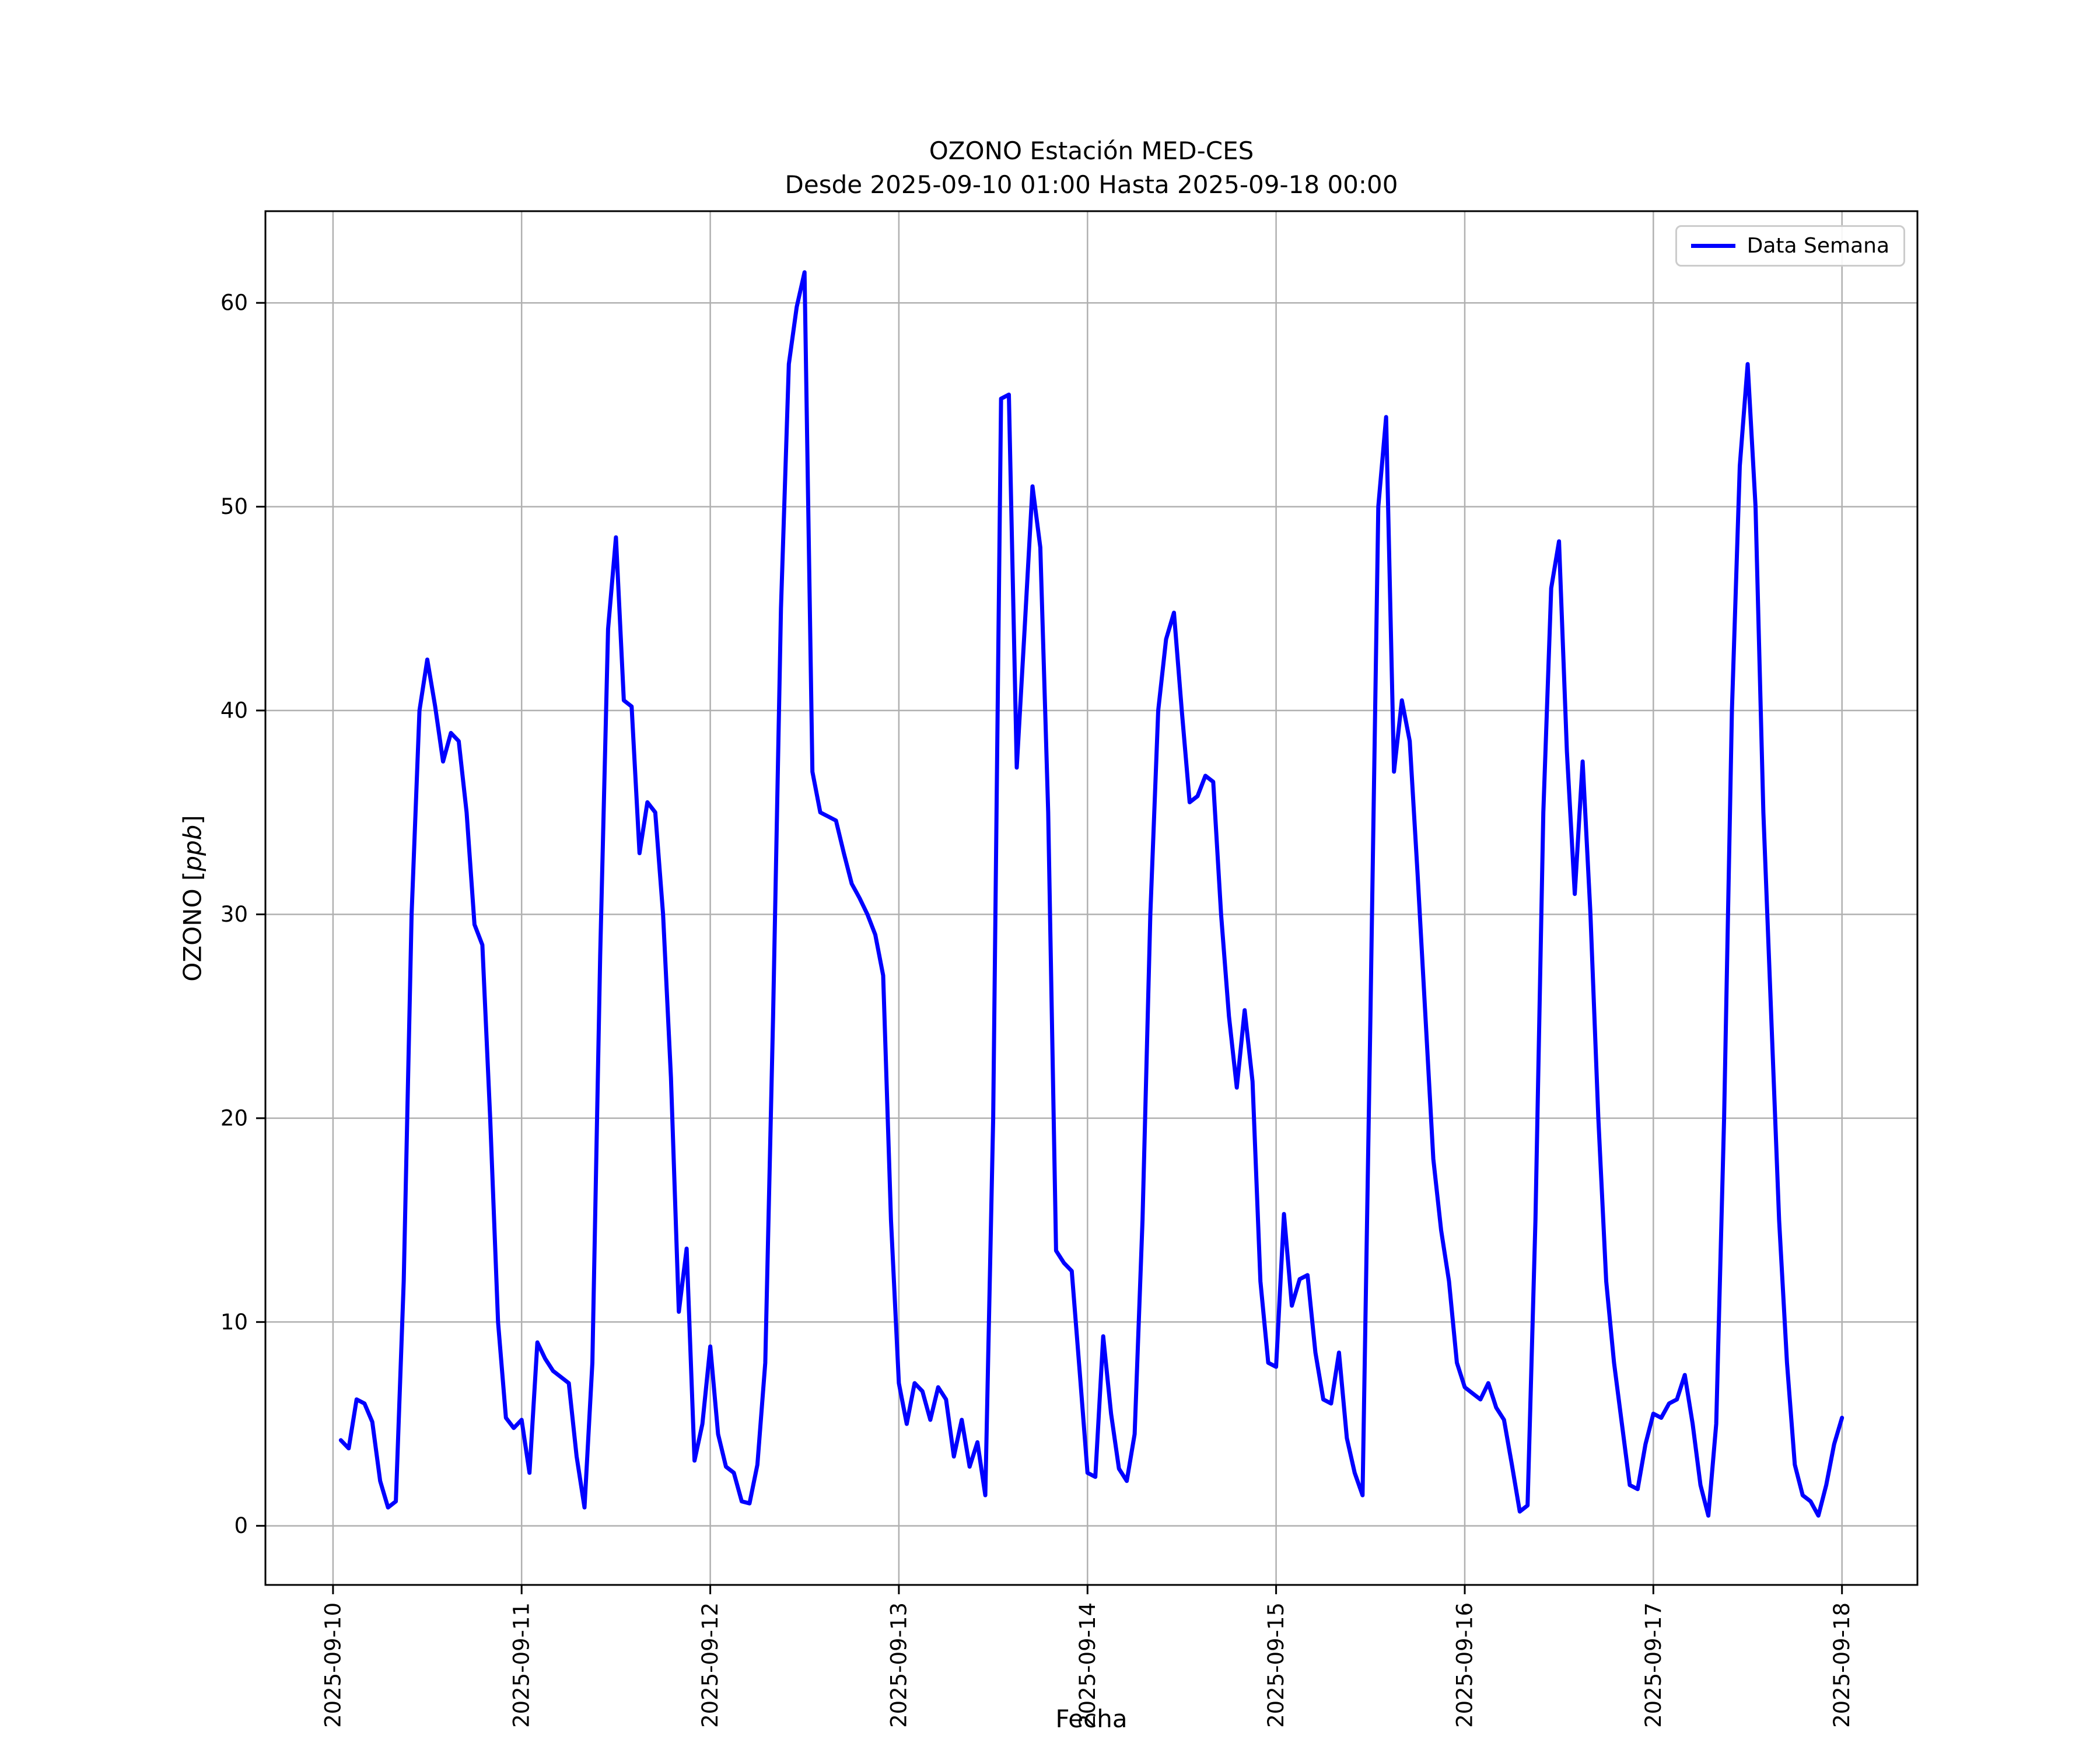  What do you see at coordinates (1091, 150) in the screenshot?
I see `chart-title-line1: OZONO Estación MED-CES` at bounding box center [1091, 150].